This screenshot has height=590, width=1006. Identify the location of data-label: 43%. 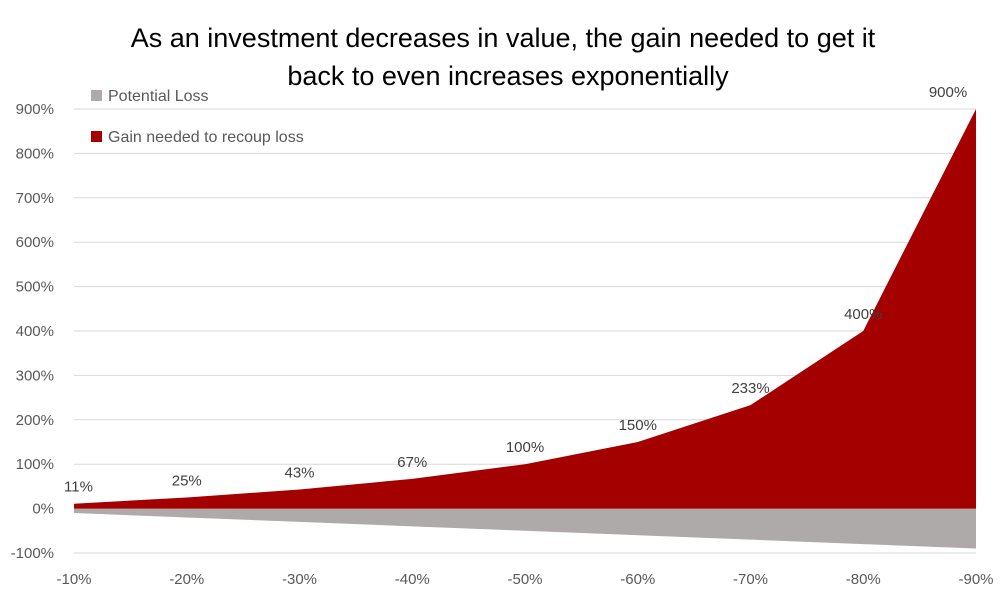
(299, 473).